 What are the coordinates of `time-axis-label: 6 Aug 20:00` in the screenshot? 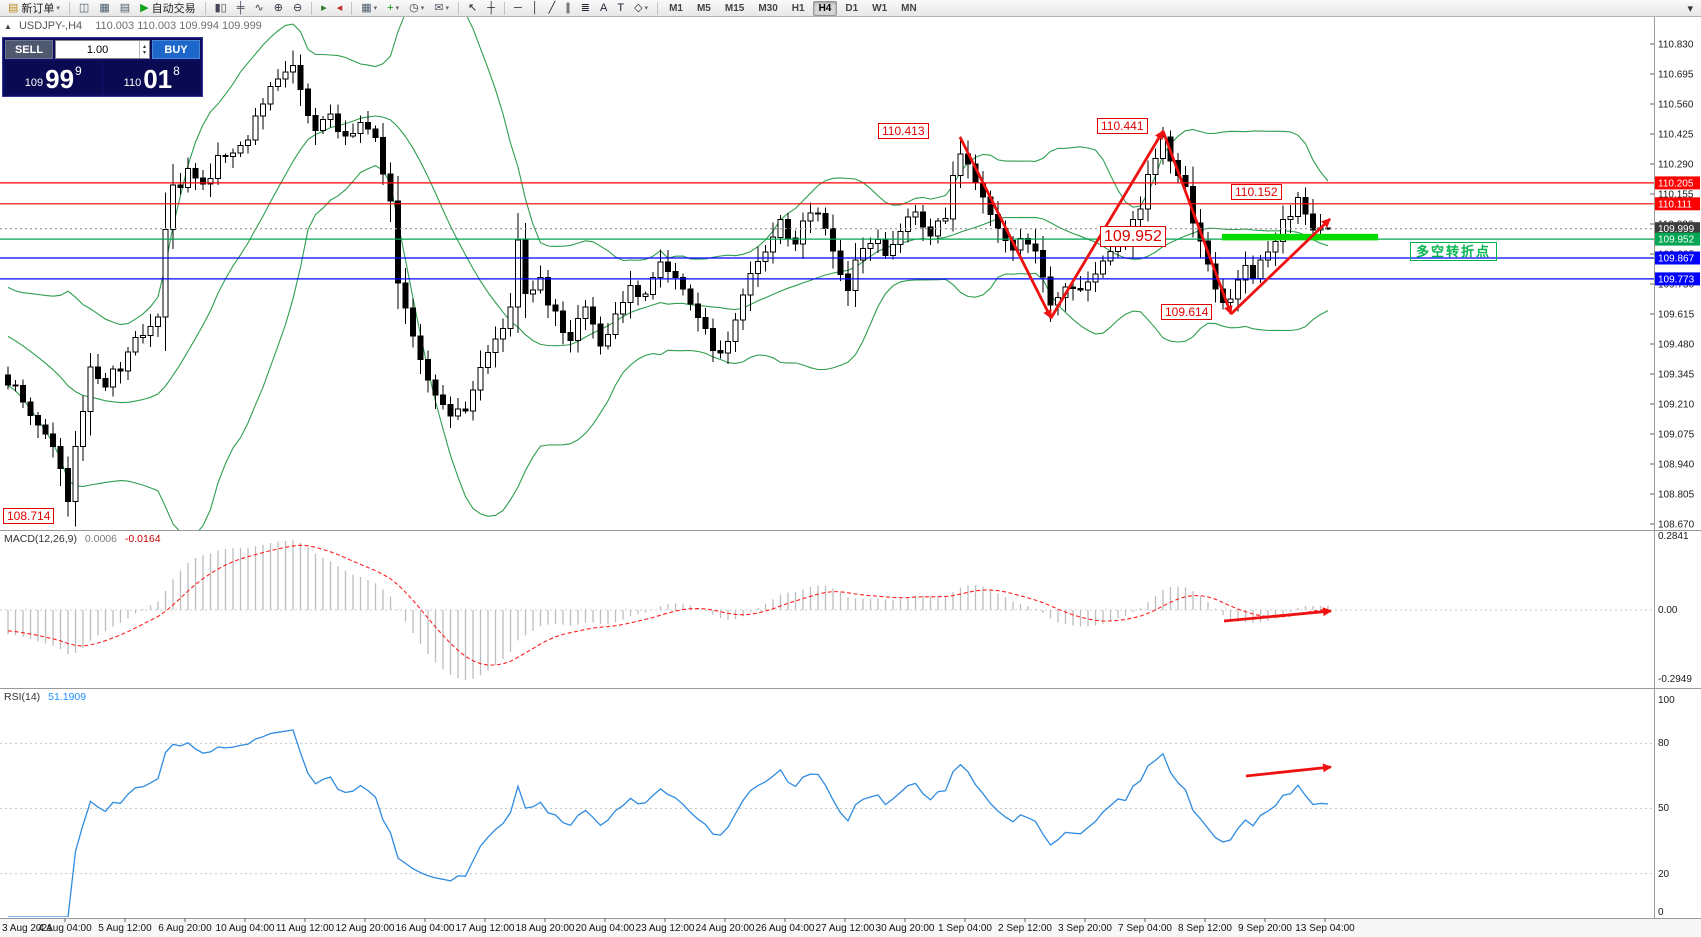 It's located at (185, 928).